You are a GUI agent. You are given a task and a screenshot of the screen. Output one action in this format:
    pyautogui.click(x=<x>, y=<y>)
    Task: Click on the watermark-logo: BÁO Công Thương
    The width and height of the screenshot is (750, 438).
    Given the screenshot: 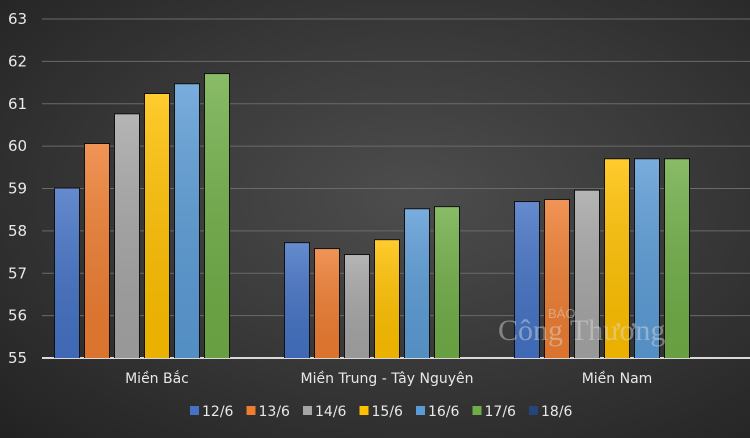 What is the action you would take?
    pyautogui.click(x=581, y=326)
    